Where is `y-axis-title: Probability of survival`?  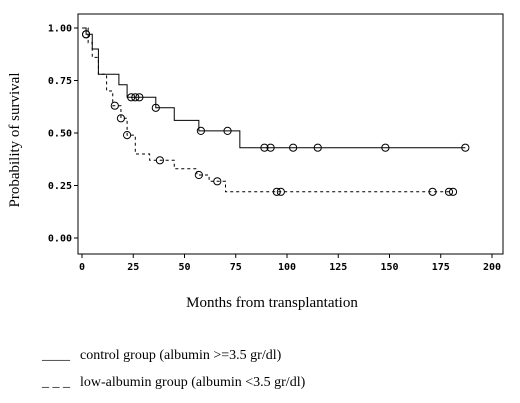 y-axis-title: Probability of survival is located at coordinates (15, 140).